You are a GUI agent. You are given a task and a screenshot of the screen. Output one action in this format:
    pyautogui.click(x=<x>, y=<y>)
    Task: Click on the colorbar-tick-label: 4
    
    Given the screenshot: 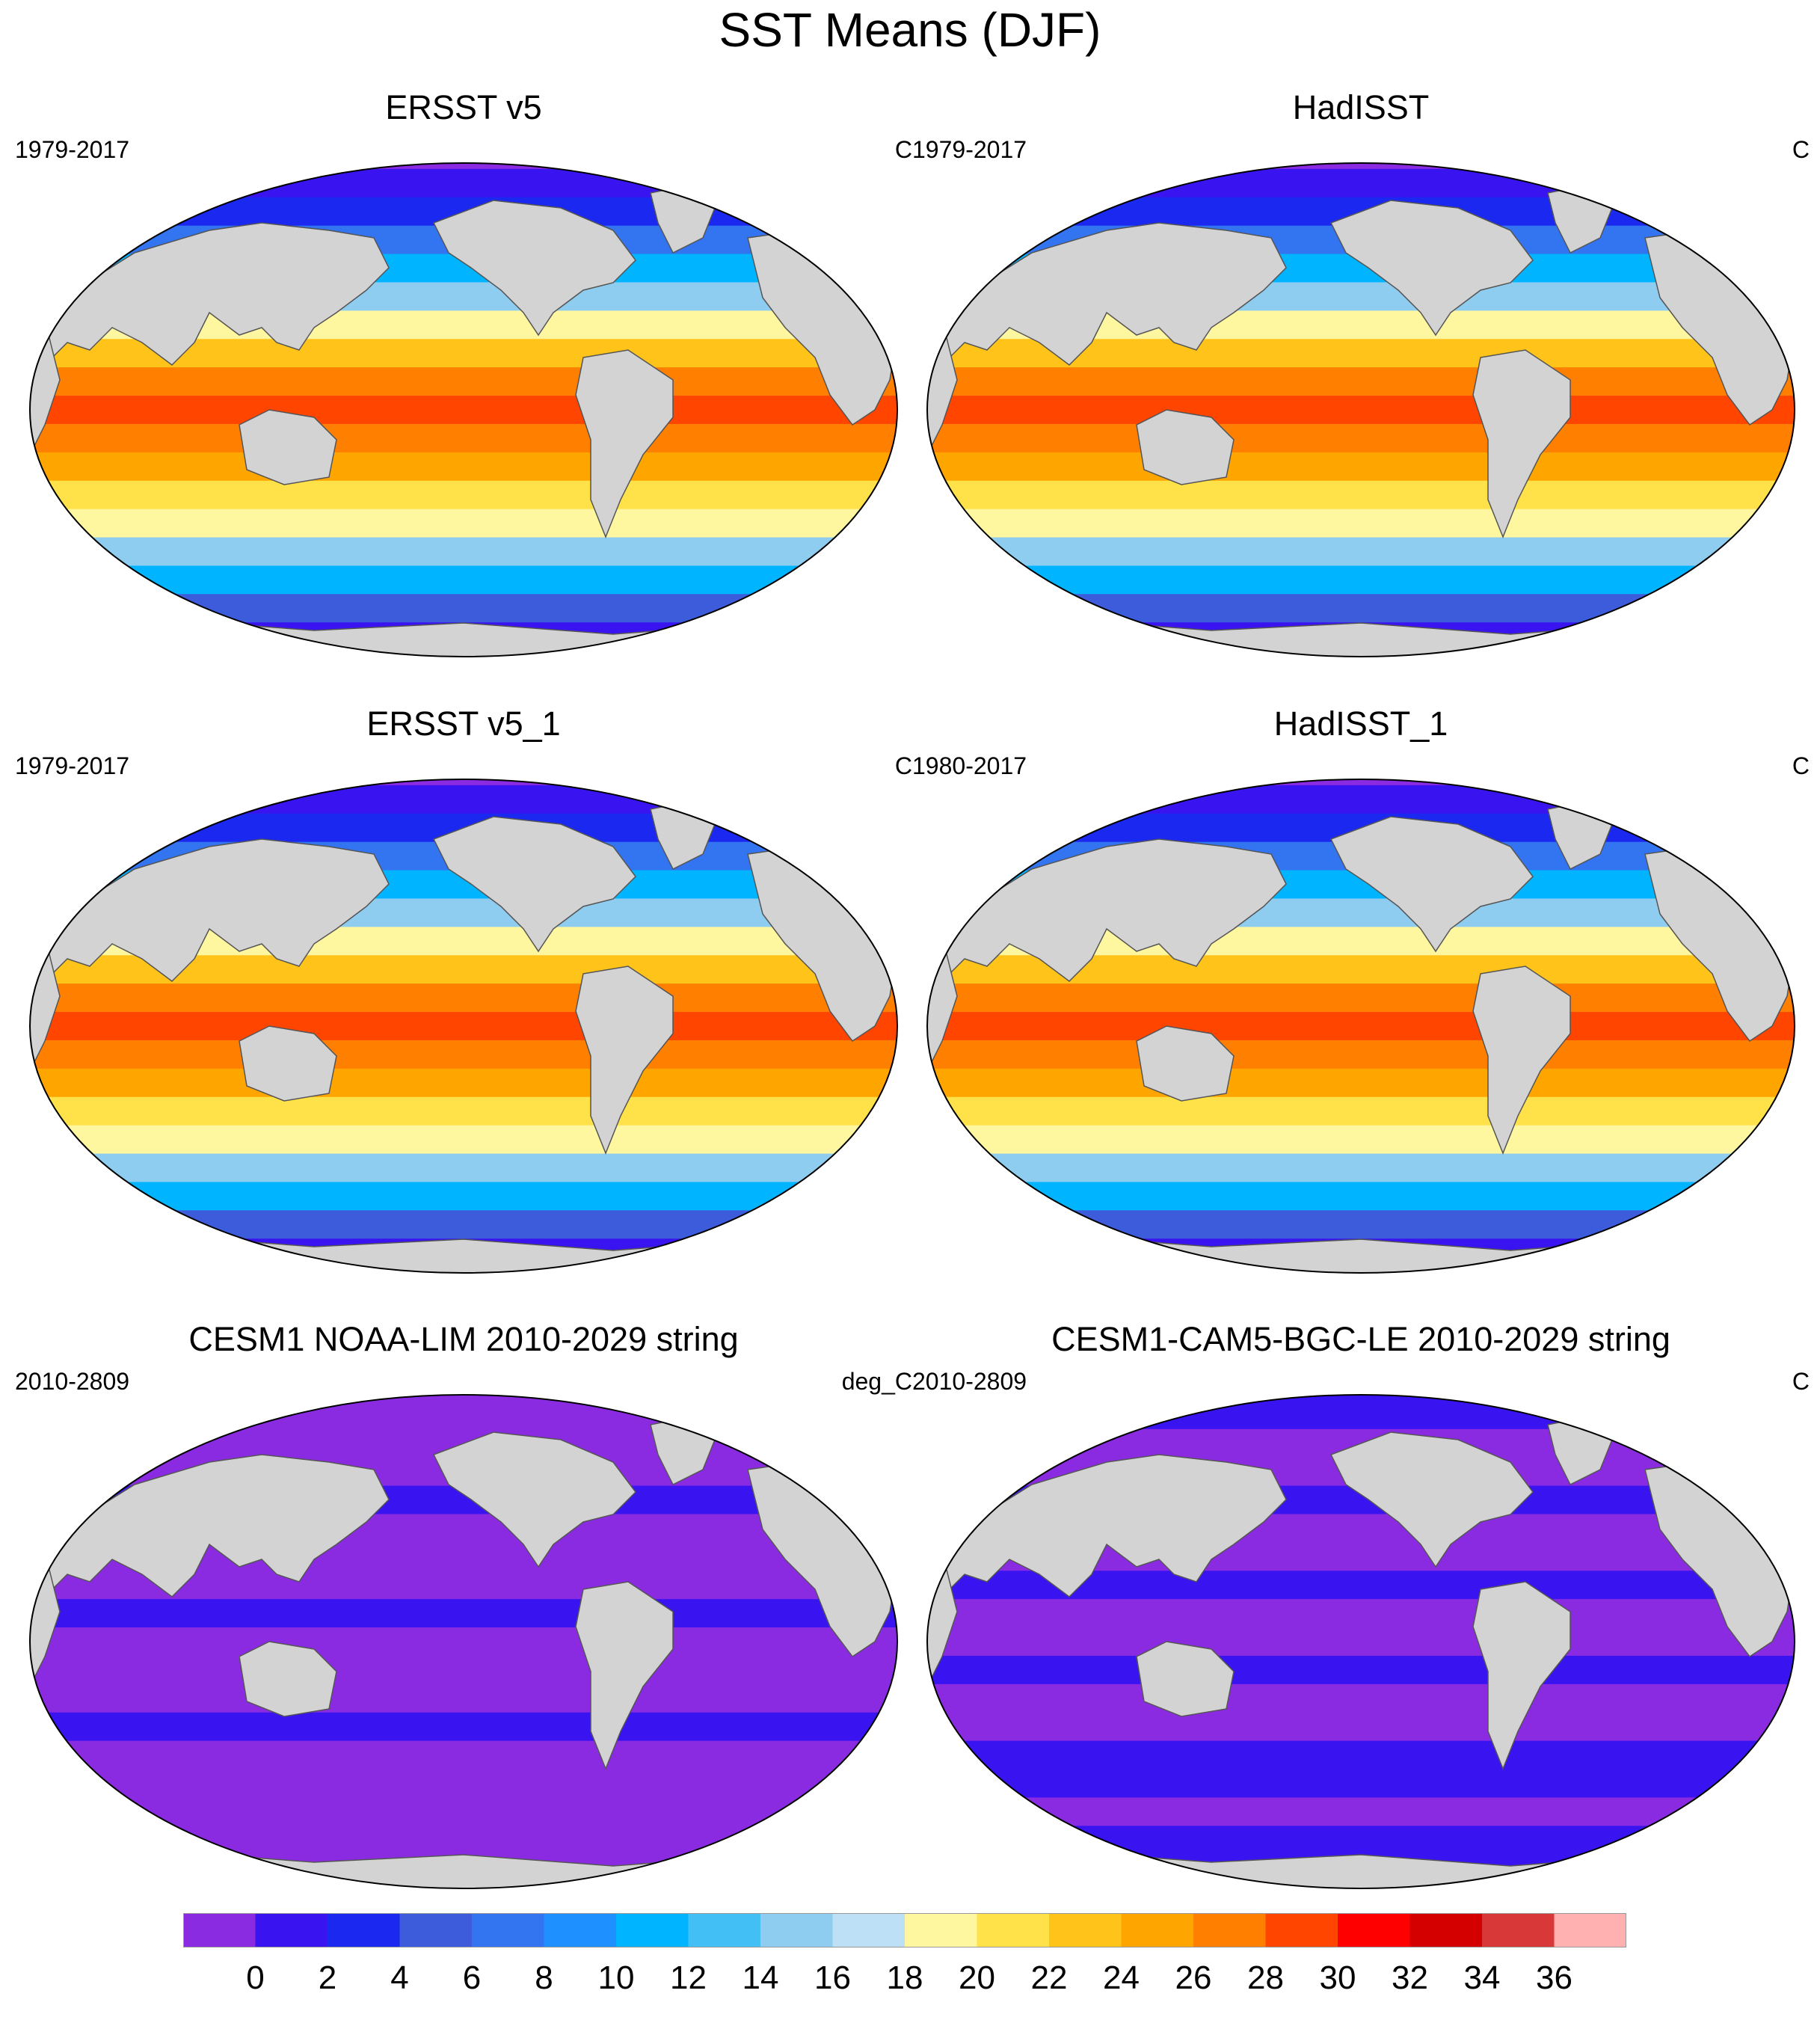 What is the action you would take?
    pyautogui.click(x=399, y=1977)
    